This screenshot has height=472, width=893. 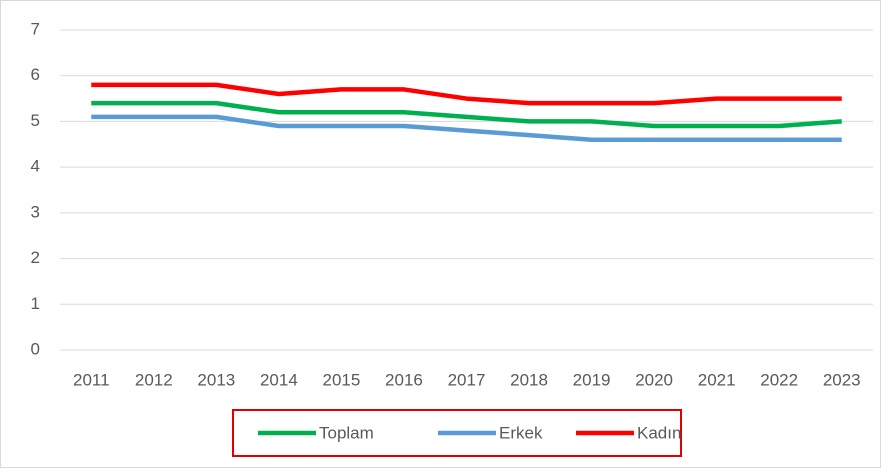 I want to click on x-tick-label: 2018, so click(x=529, y=379).